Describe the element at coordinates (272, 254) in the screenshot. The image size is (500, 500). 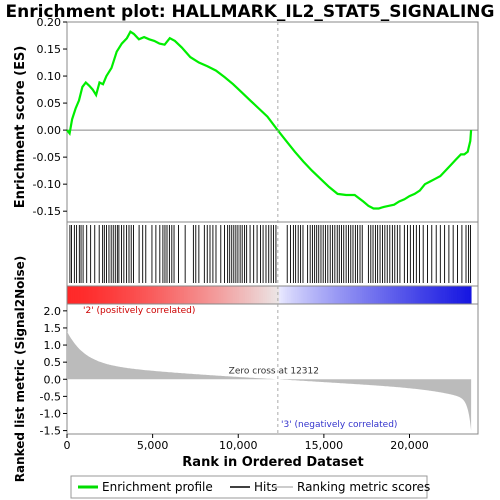
I see `hits-frame` at that location.